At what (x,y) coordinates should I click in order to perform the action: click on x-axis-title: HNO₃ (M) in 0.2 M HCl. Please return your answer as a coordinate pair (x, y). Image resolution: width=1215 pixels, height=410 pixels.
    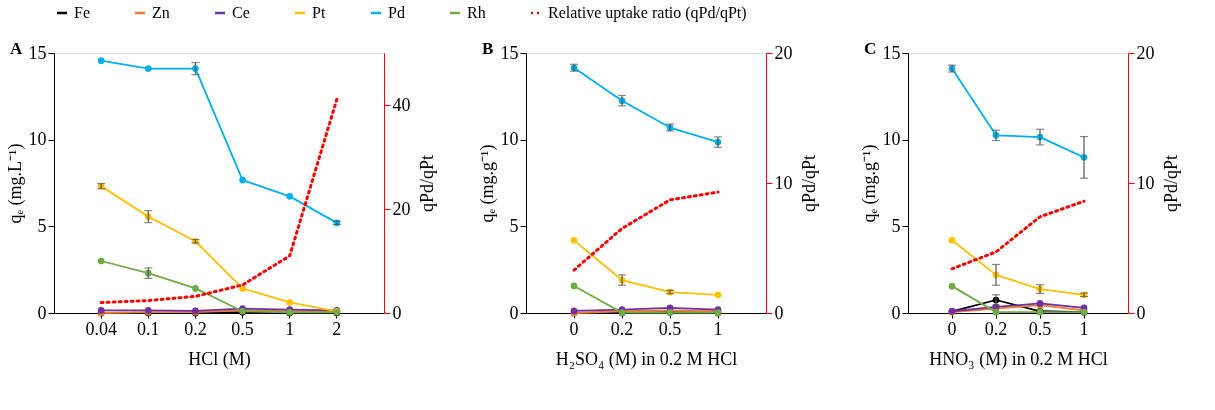
    Looking at the image, I should click on (1018, 359).